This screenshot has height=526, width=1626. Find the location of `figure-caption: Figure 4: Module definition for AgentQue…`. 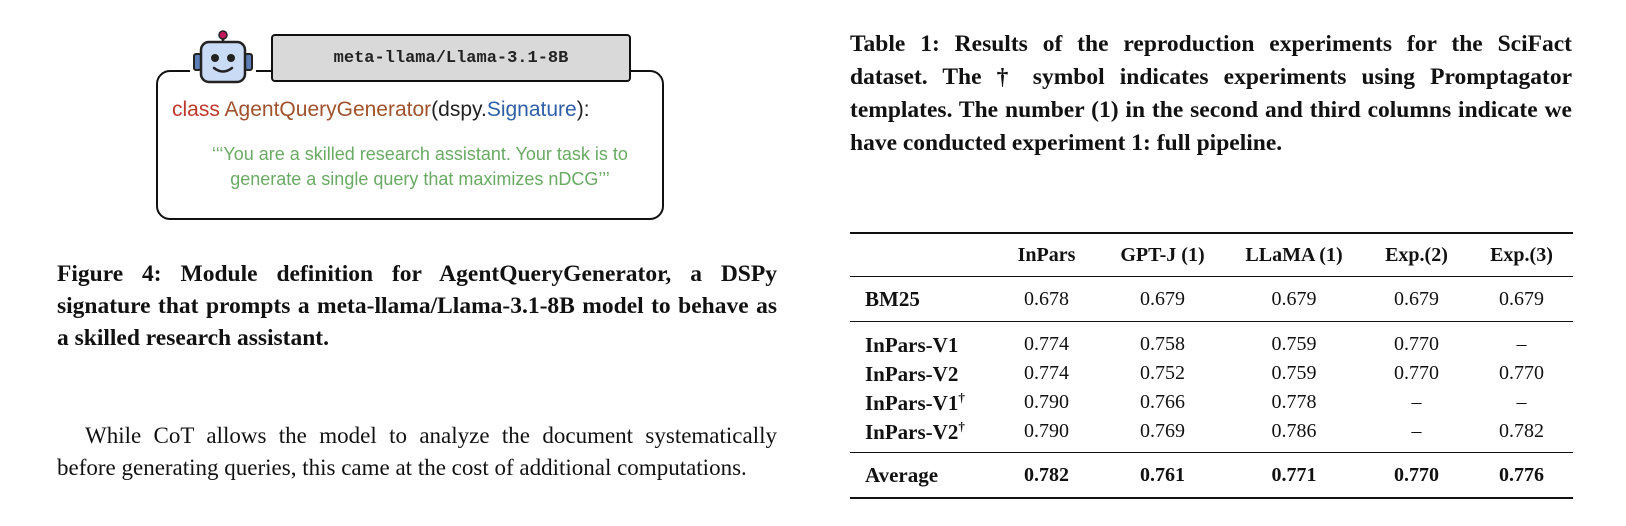

figure-caption: Figure 4: Module definition for AgentQue… is located at coordinates (417, 306).